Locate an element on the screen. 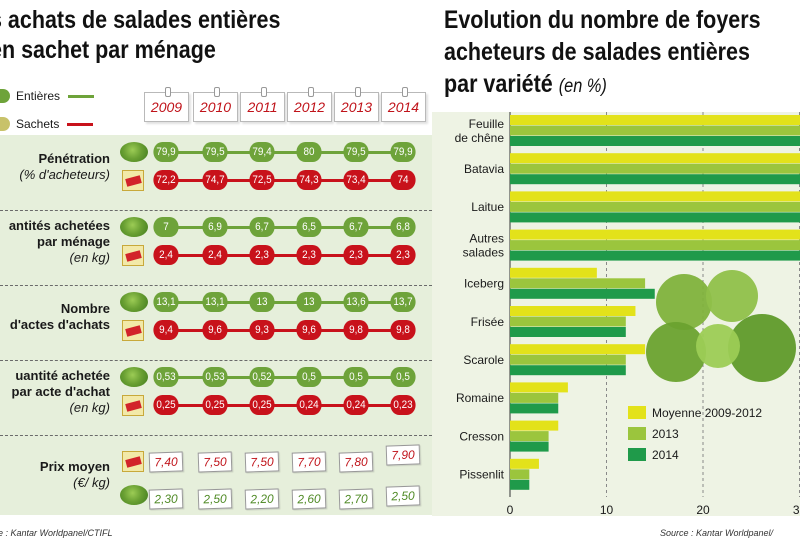 The height and width of the screenshot is (550, 800). entieres-value: 13,7 is located at coordinates (403, 302).